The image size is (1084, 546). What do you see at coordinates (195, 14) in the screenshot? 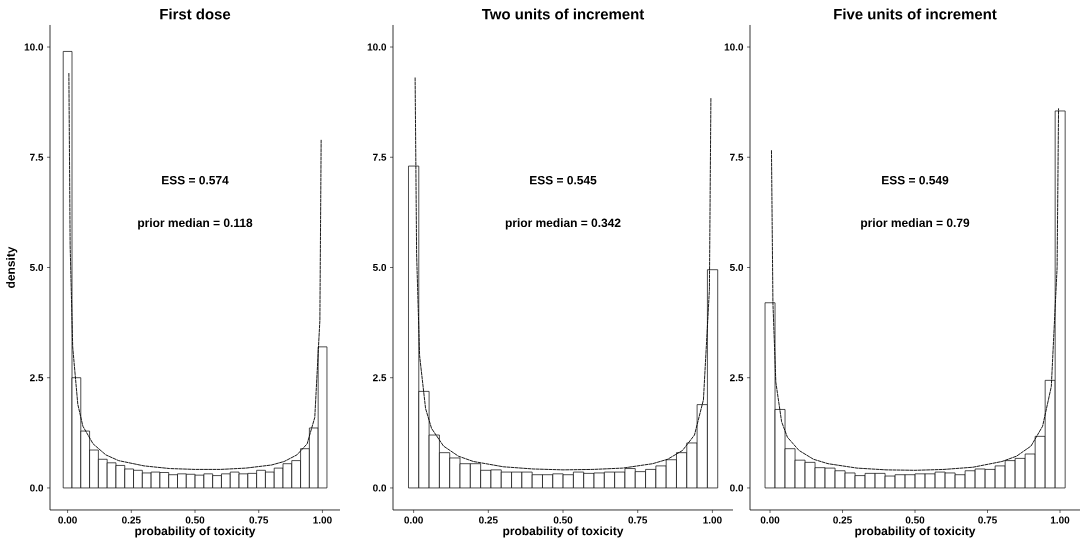
I see `chart-title: First dose` at bounding box center [195, 14].